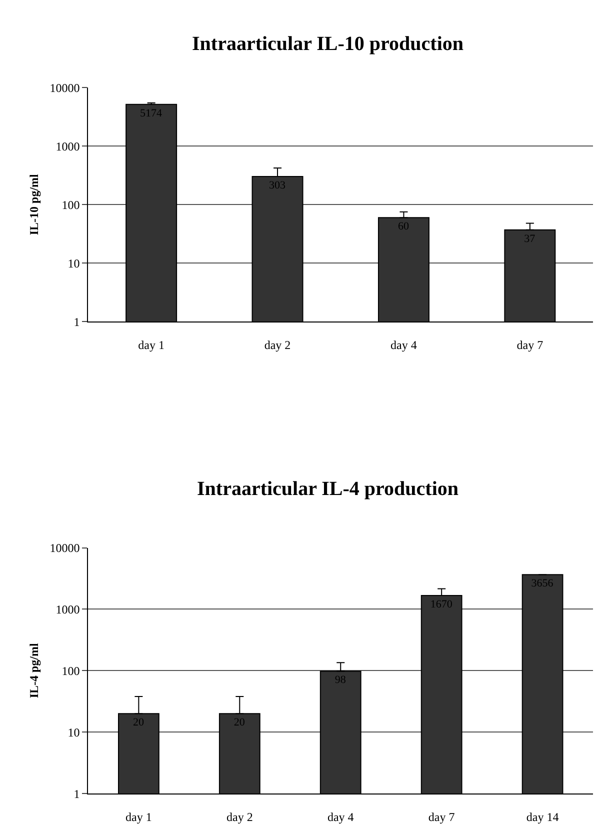 This screenshot has height=834, width=596. Describe the element at coordinates (328, 44) in the screenshot. I see `chart-title: Intraarticular IL-10 production` at that location.